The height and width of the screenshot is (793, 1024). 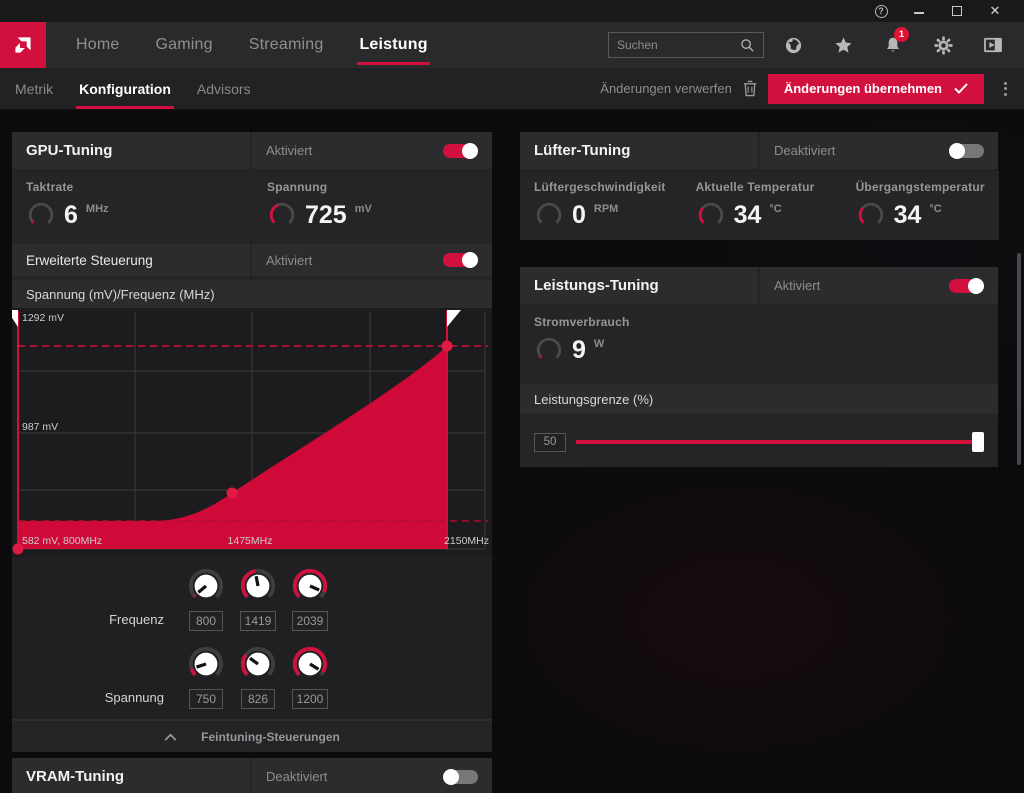 I want to click on fine-tuning-collapse-button: Feintuning-Steuerungen, so click(x=252, y=735).